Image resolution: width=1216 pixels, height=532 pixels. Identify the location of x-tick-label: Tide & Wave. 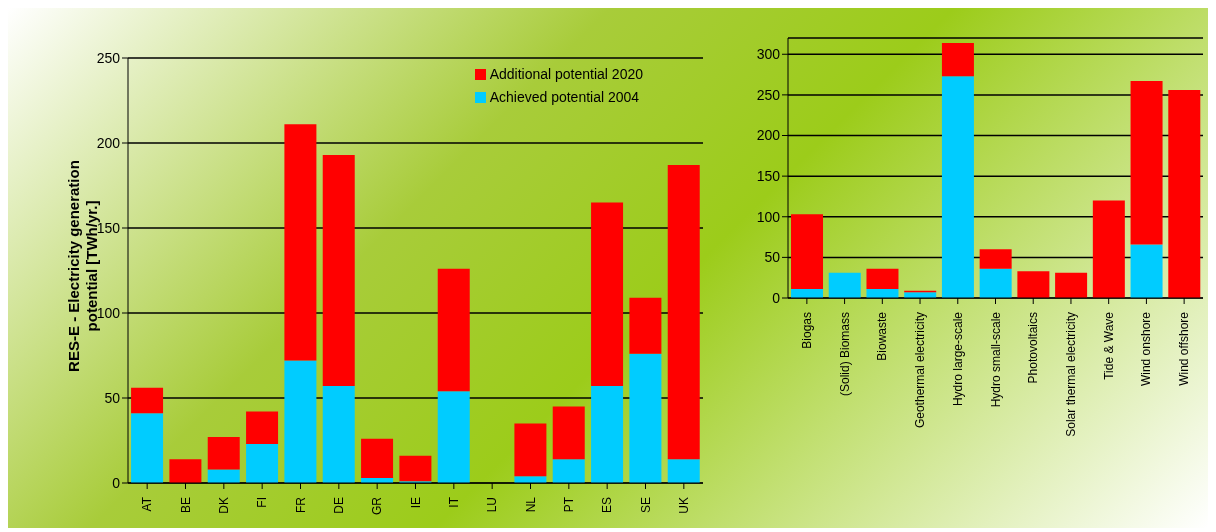
(1108, 345).